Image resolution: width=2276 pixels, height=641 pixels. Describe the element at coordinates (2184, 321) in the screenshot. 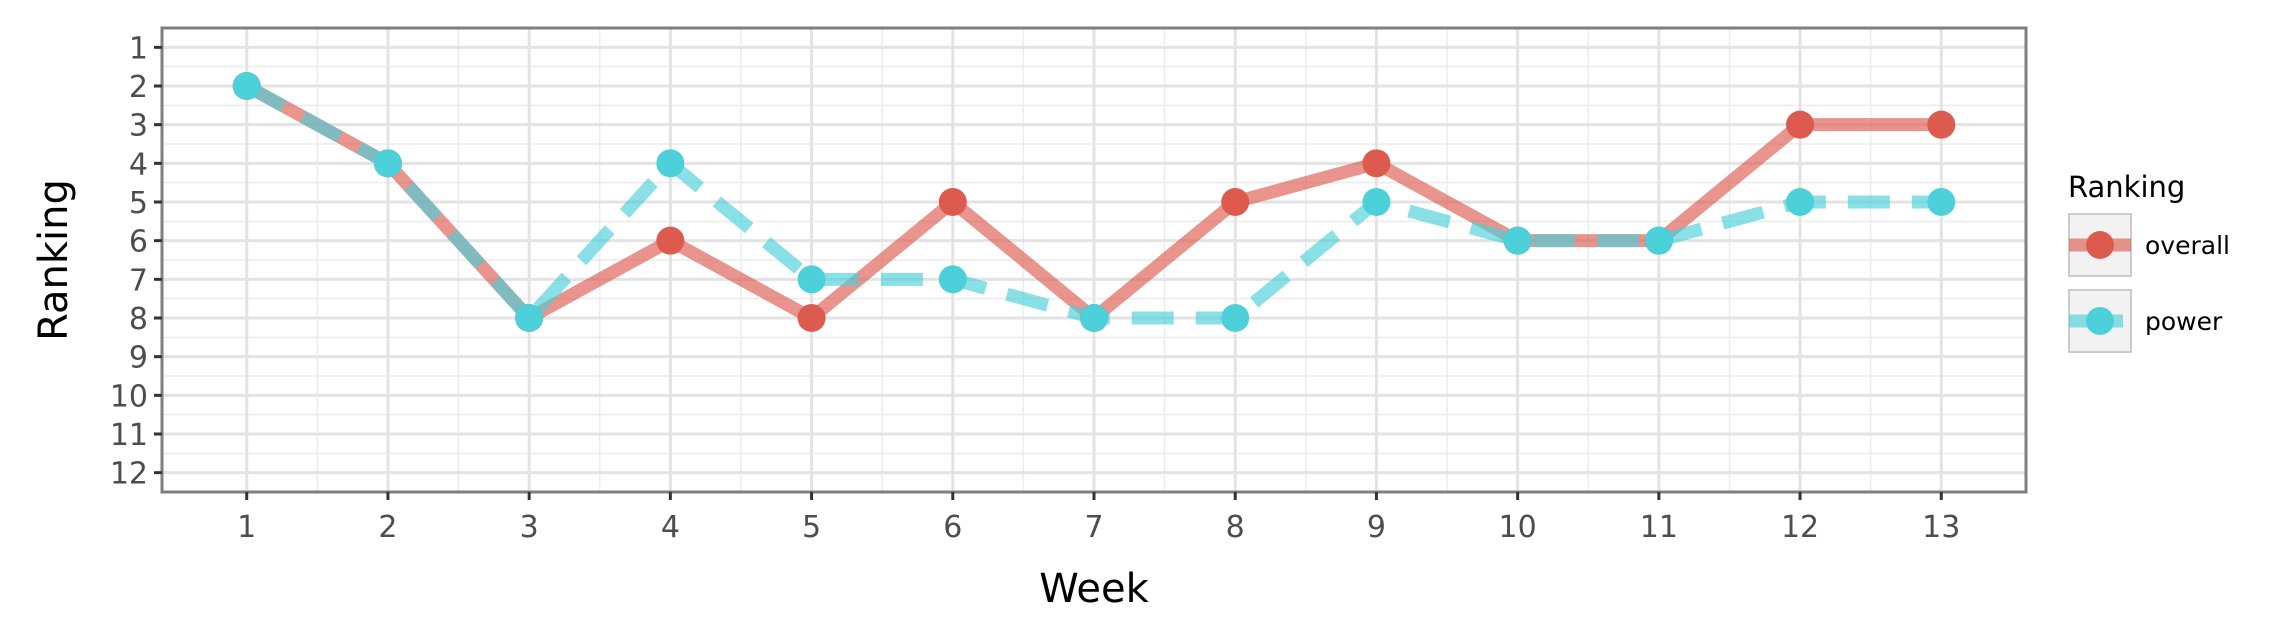

I see `legend-label-power: power` at that location.